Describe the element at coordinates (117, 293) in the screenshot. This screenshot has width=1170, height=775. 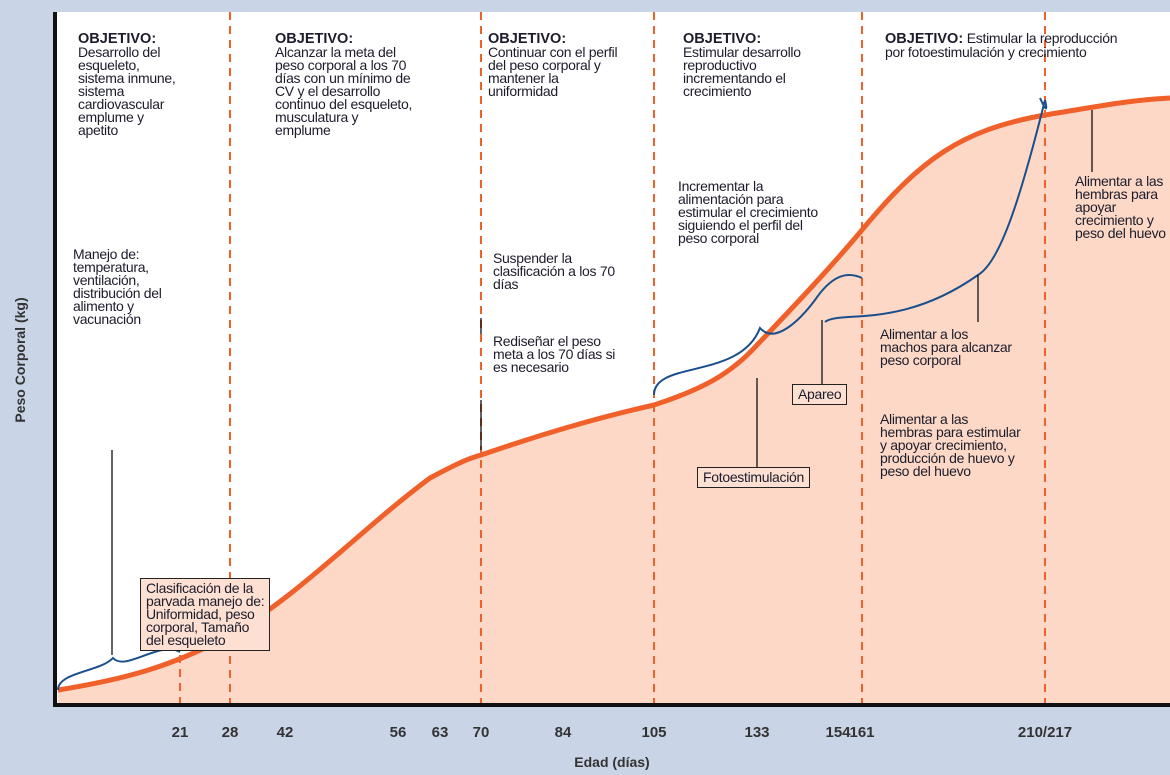
I see `note-line: distribución del` at that location.